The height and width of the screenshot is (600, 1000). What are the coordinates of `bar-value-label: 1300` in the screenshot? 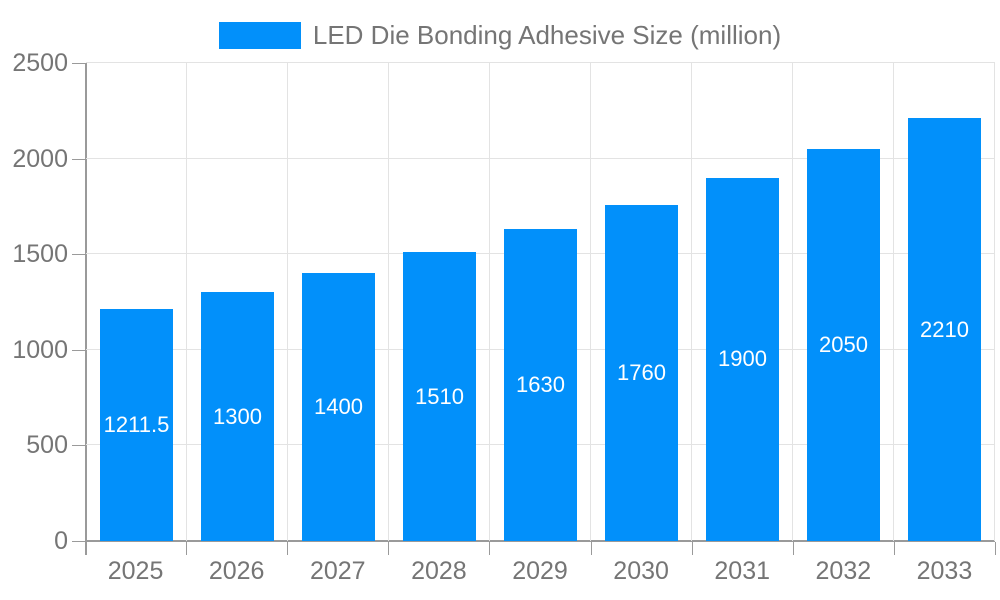 It's located at (237, 416).